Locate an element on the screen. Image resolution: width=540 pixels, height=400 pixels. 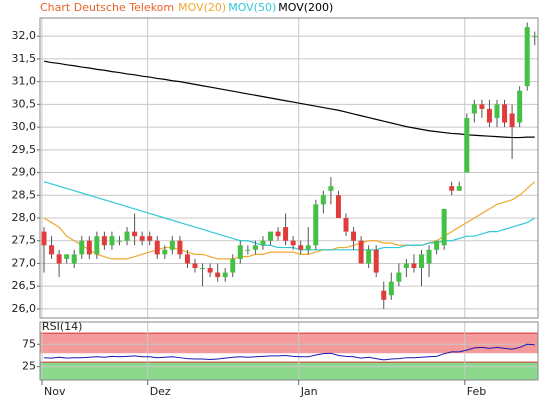
plot-frame is located at coordinates (289, 351).